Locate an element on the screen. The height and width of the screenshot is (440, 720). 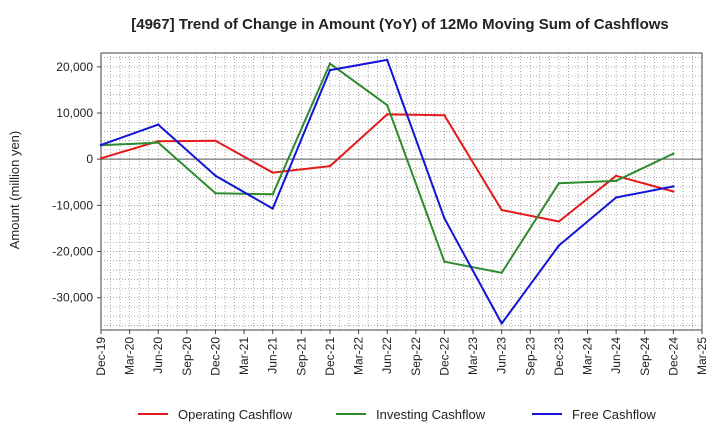
x-tick-label: Jun-23 is located at coordinates (502, 355).